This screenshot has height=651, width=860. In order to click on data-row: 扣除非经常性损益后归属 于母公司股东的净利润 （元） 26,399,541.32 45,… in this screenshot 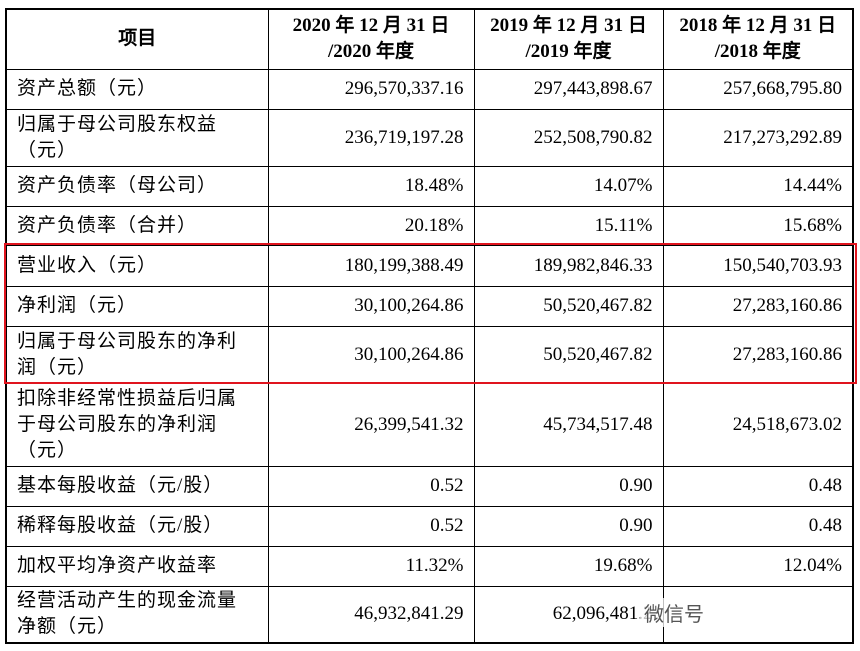, I will do `click(429, 424)`.